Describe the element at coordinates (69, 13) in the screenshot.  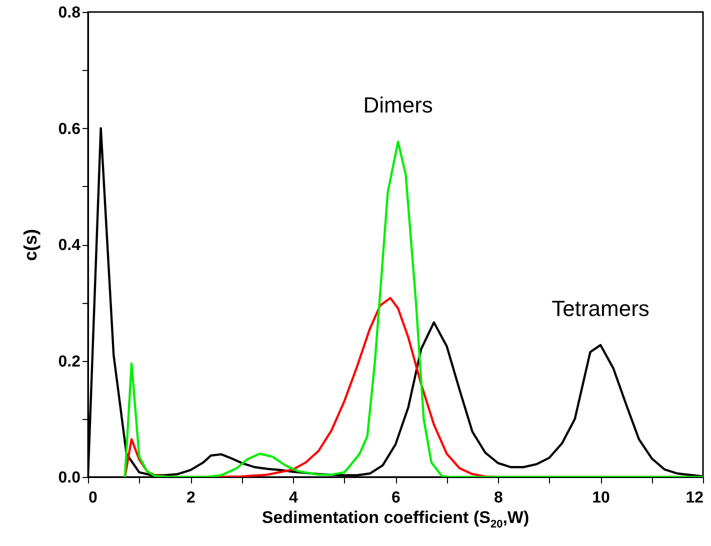
I see `y-tick-label: 0.8` at that location.